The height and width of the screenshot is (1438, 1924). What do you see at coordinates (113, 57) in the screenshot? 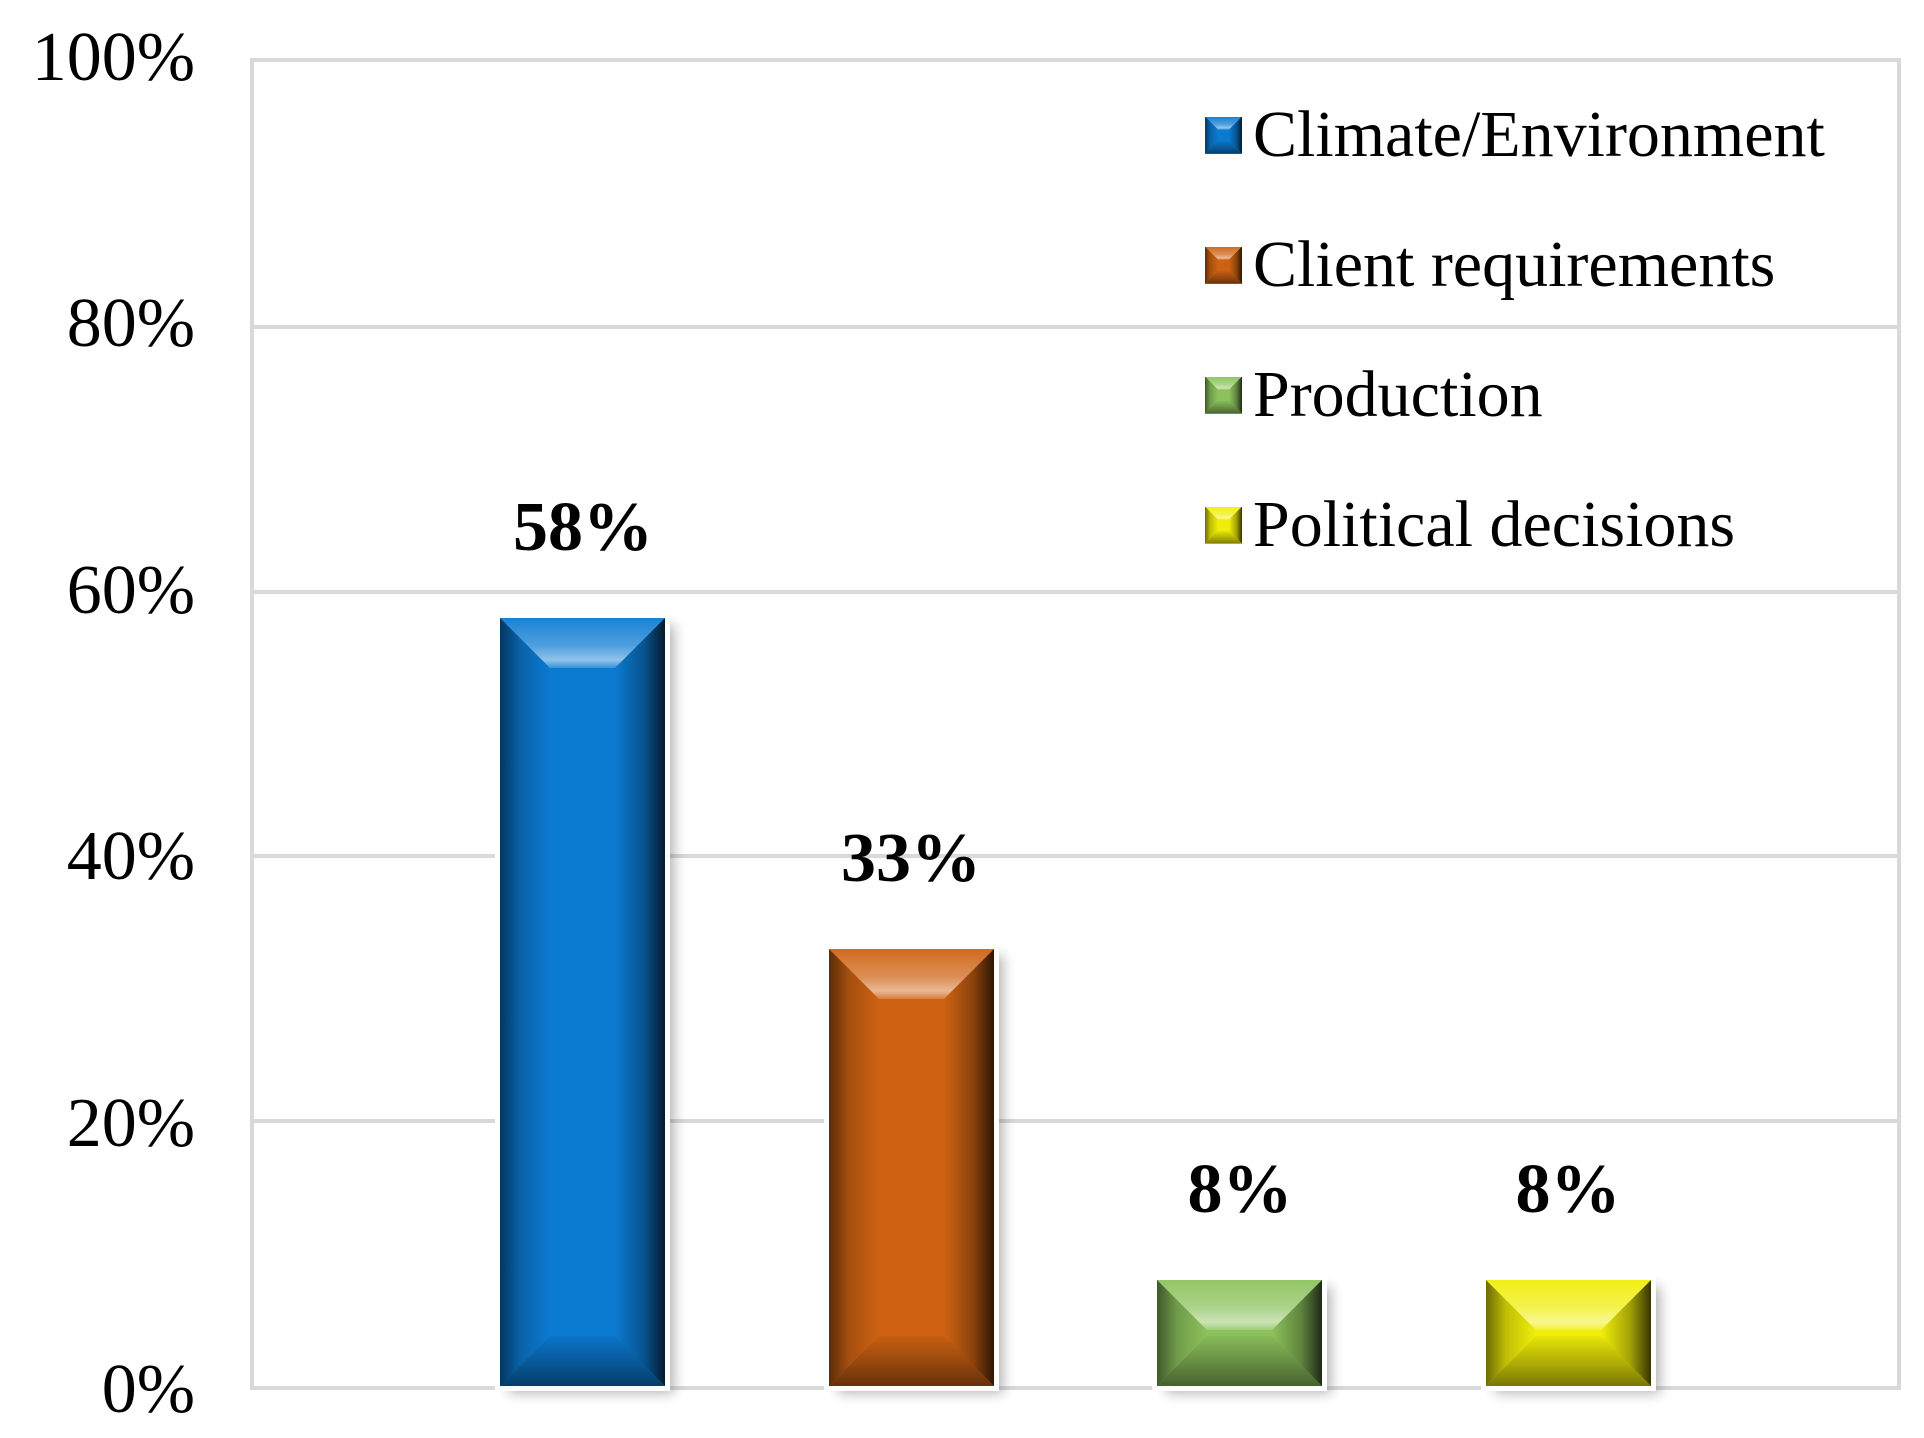
I see `y-tick-label-100: 100%` at bounding box center [113, 57].